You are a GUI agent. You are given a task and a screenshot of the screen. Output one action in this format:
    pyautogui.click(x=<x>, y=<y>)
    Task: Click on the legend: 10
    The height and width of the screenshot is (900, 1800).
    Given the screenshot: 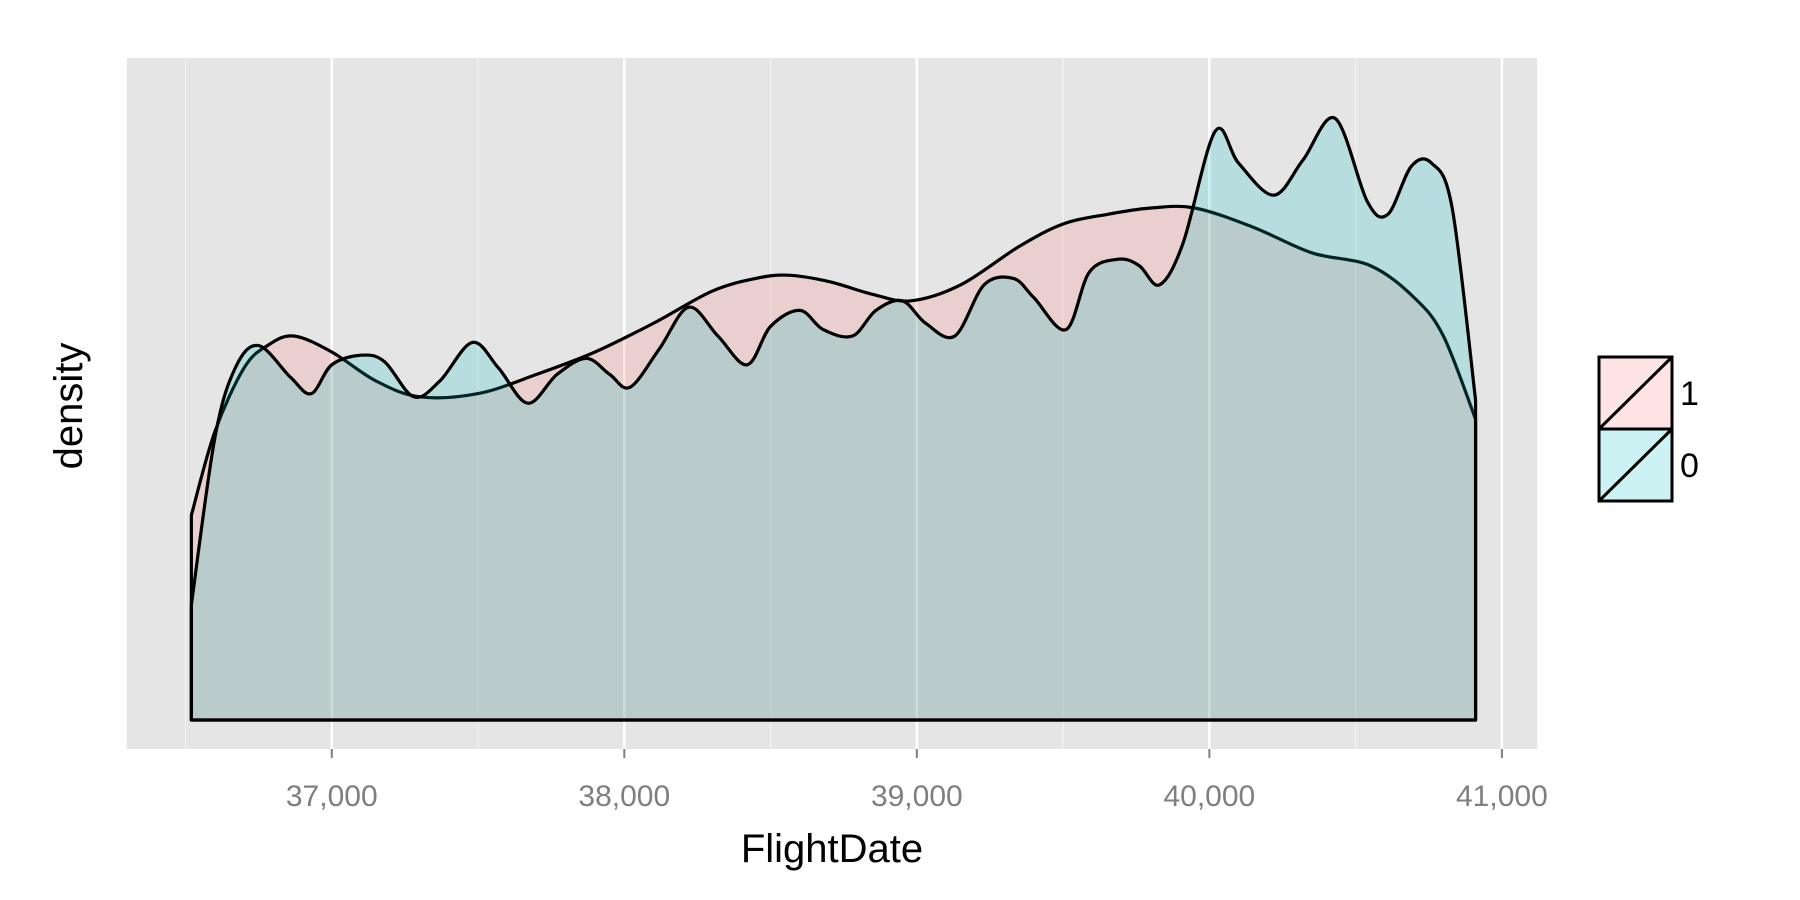 What is the action you would take?
    pyautogui.click(x=1648, y=429)
    